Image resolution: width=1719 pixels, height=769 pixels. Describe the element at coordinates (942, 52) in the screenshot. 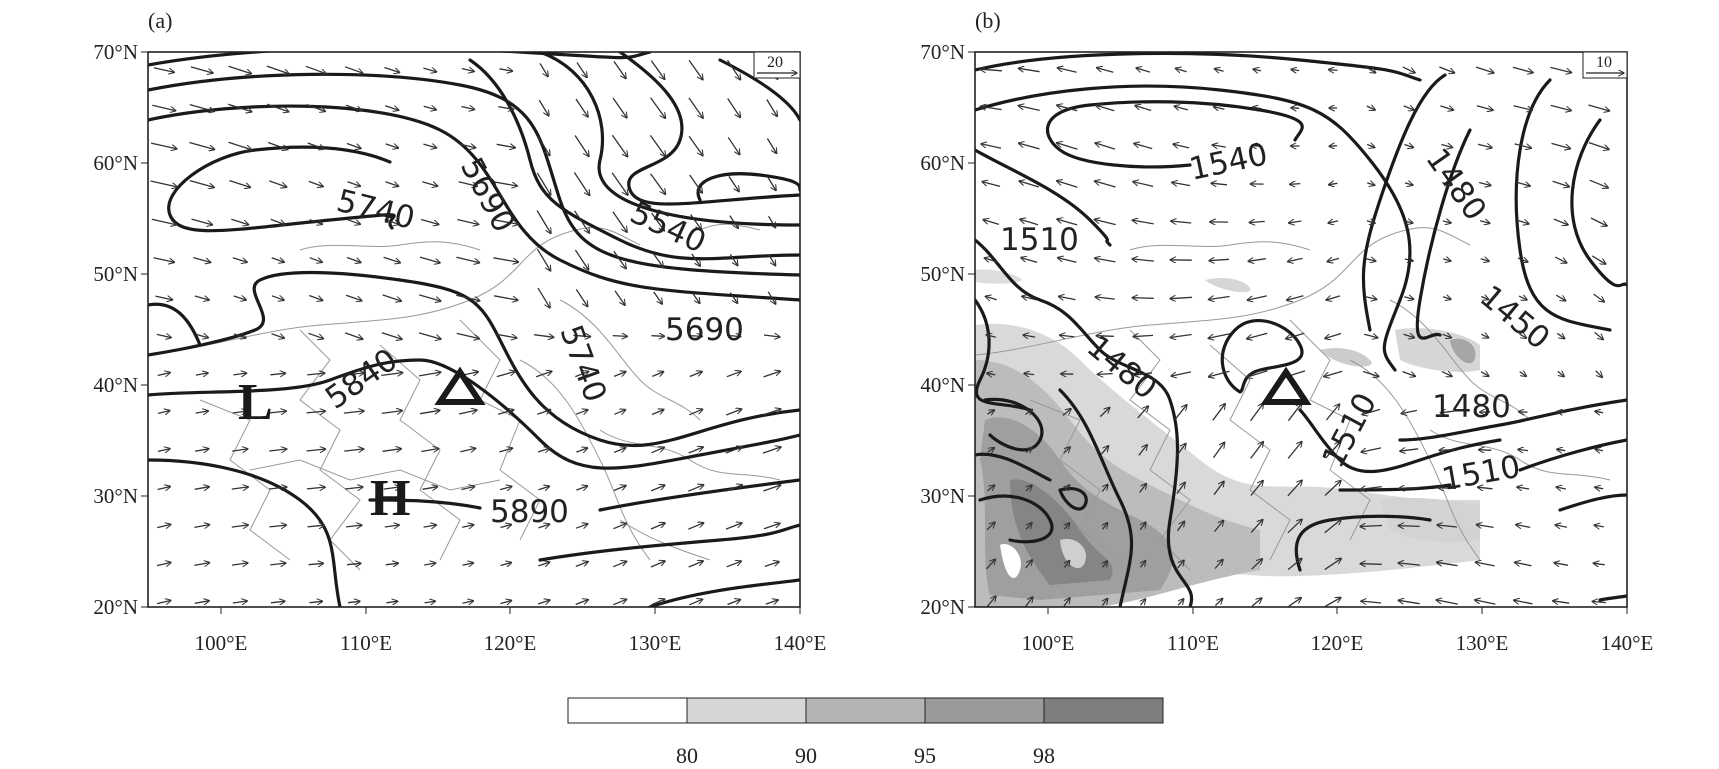

I see `y-tick-label: 70°N` at that location.